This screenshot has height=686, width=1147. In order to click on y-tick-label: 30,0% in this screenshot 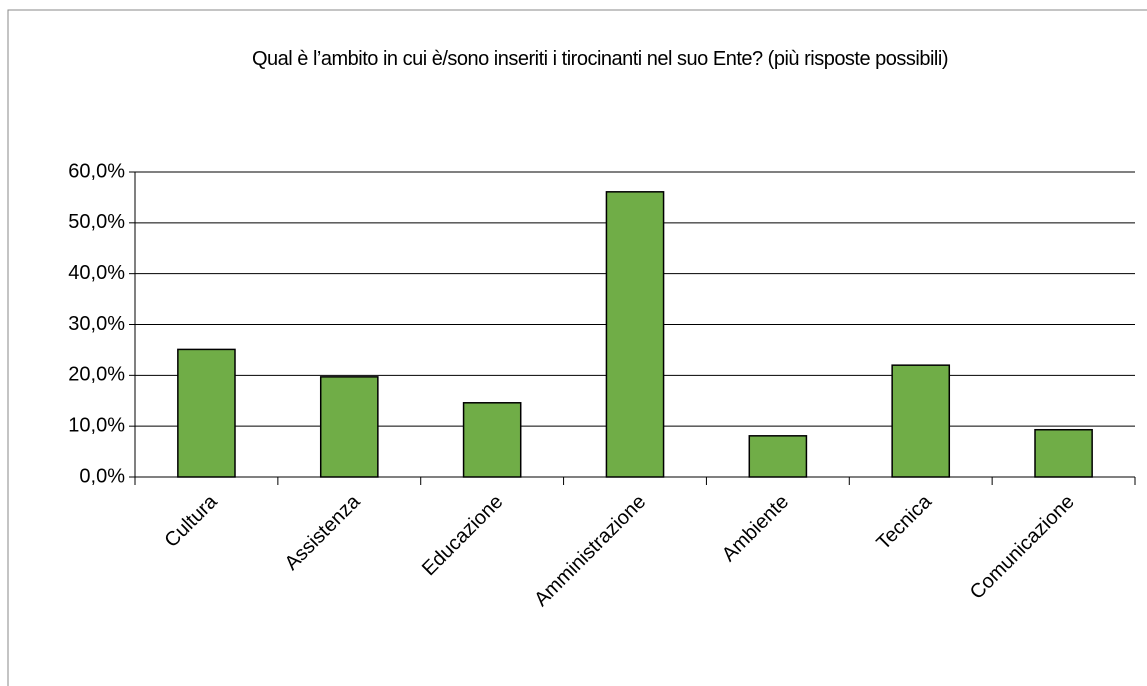, I will do `click(96, 324)`.